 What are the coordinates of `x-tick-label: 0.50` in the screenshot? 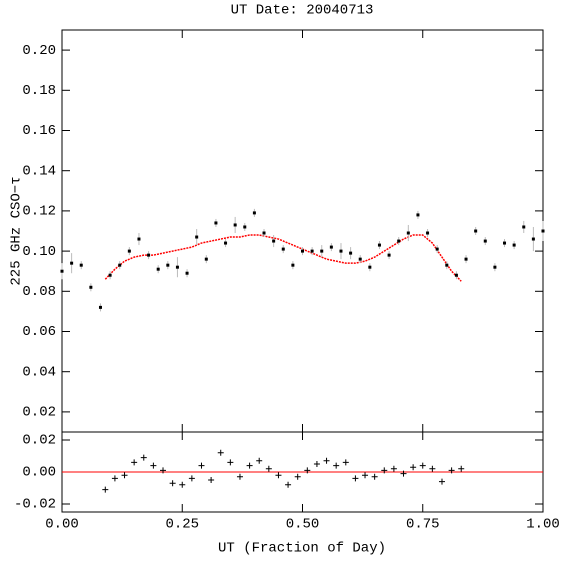 It's located at (303, 525).